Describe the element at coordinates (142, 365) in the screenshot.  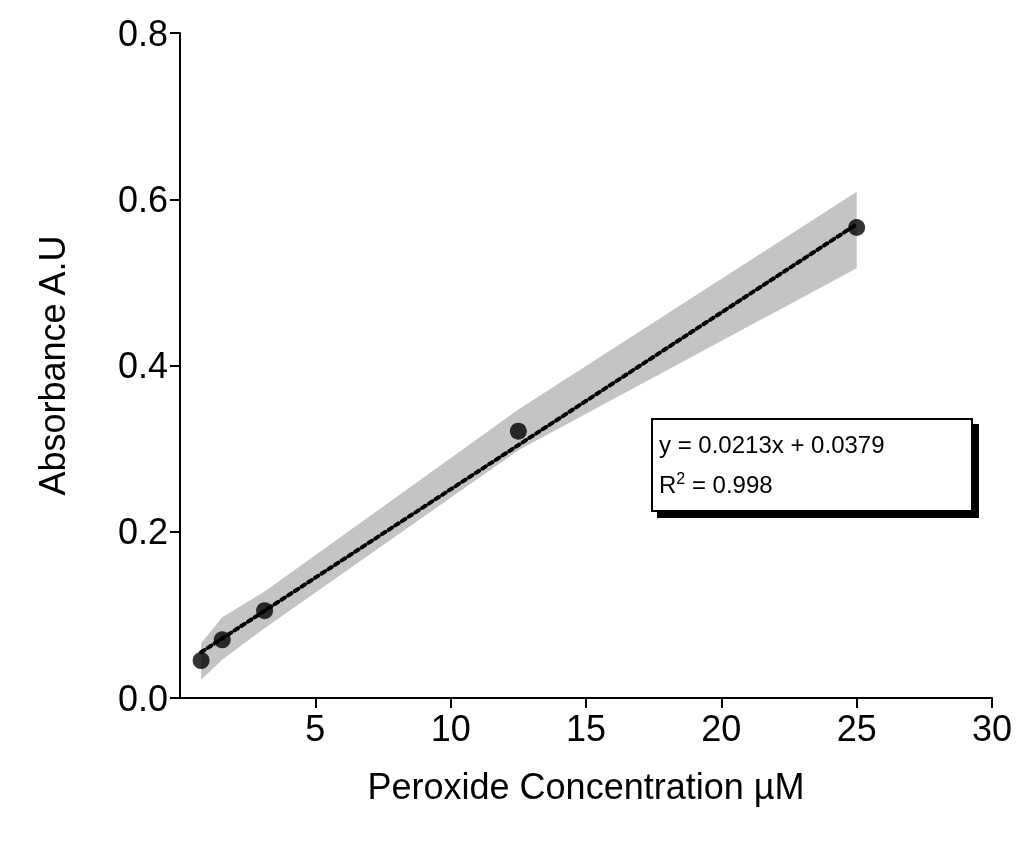
I see `y-tick-label: 0.4` at that location.